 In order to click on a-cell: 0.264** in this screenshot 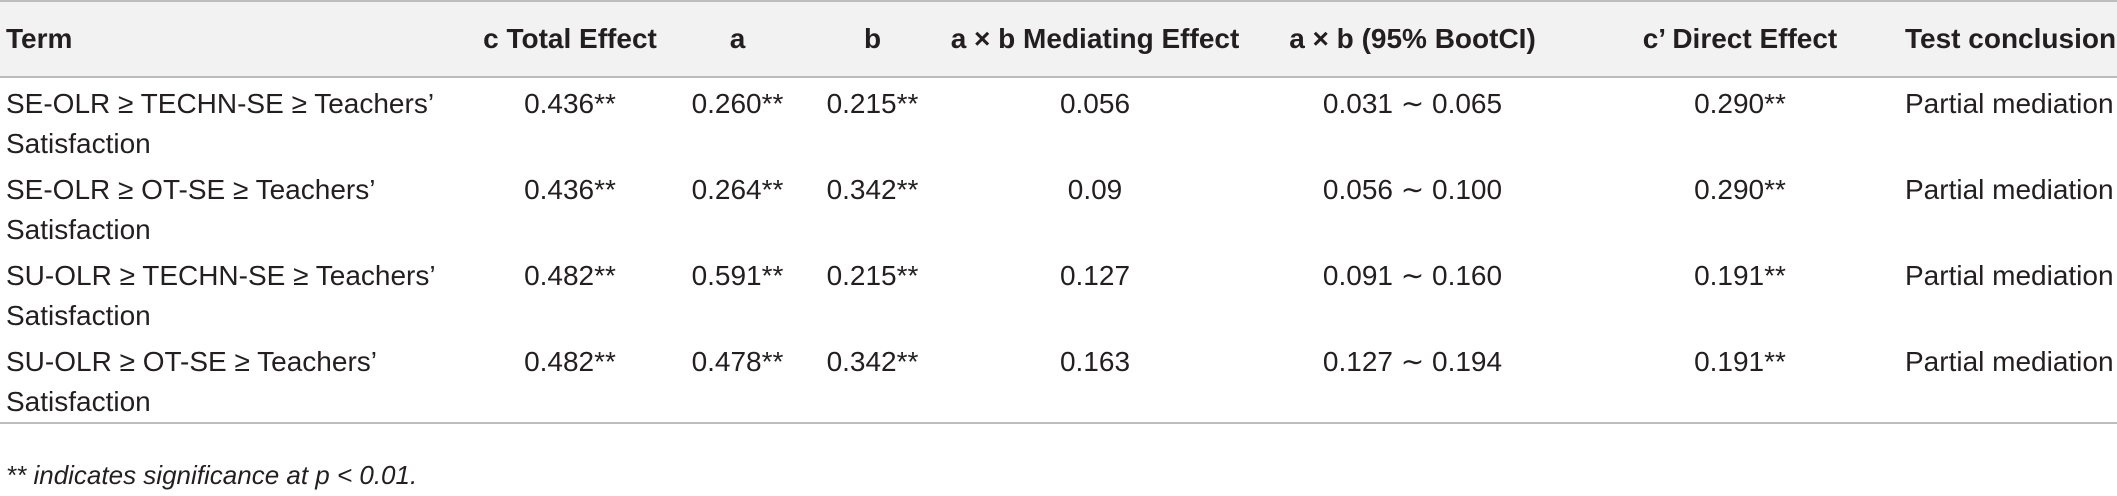, I will do `click(737, 189)`.